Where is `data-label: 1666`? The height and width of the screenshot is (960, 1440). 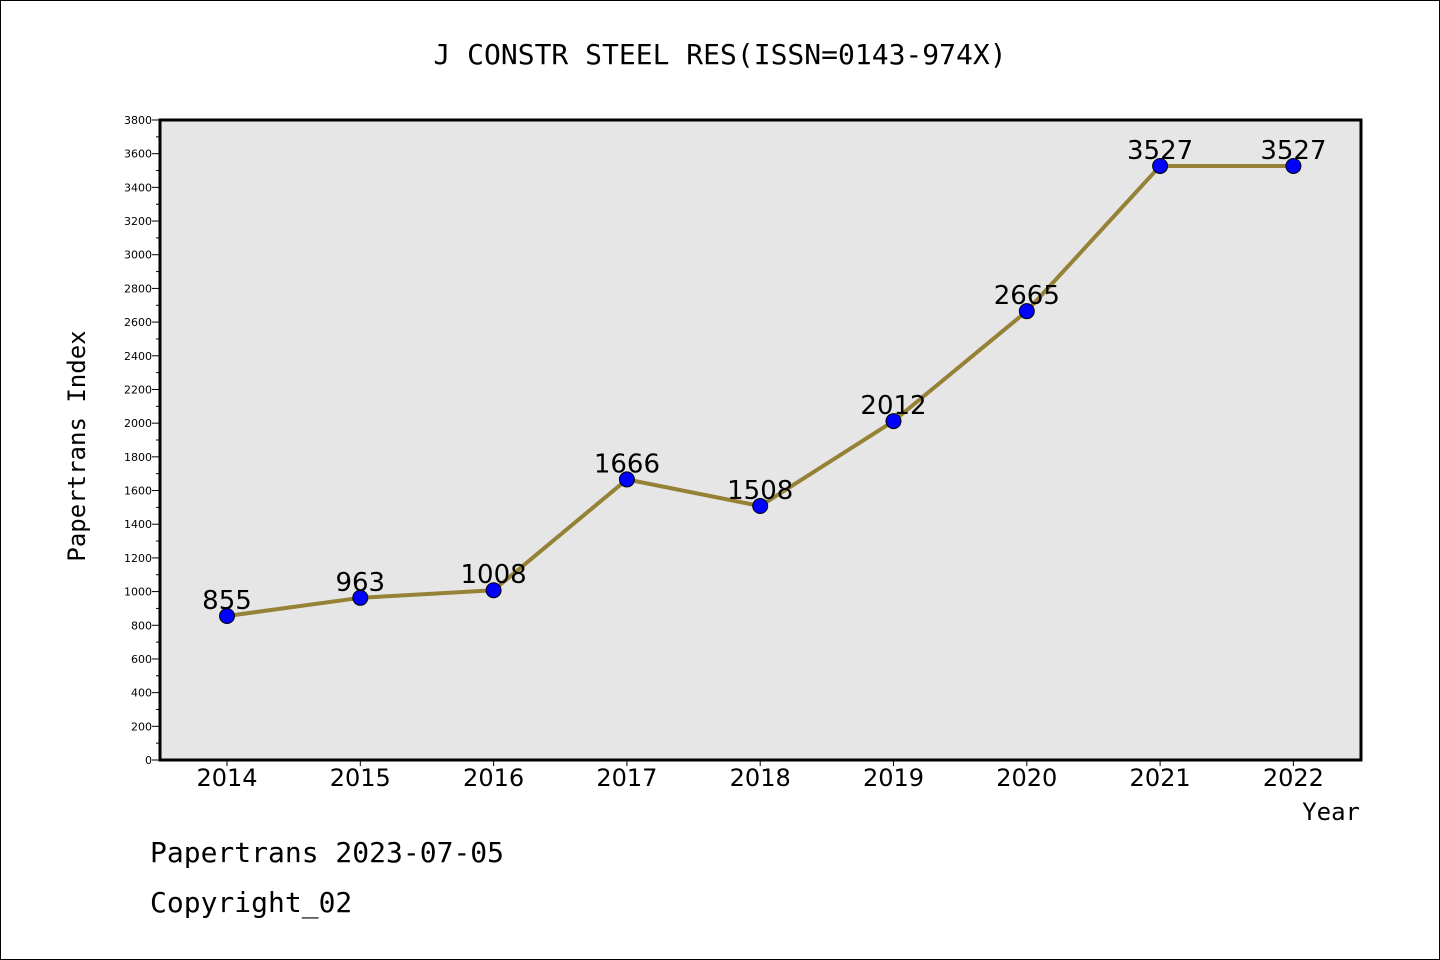 data-label: 1666 is located at coordinates (627, 464).